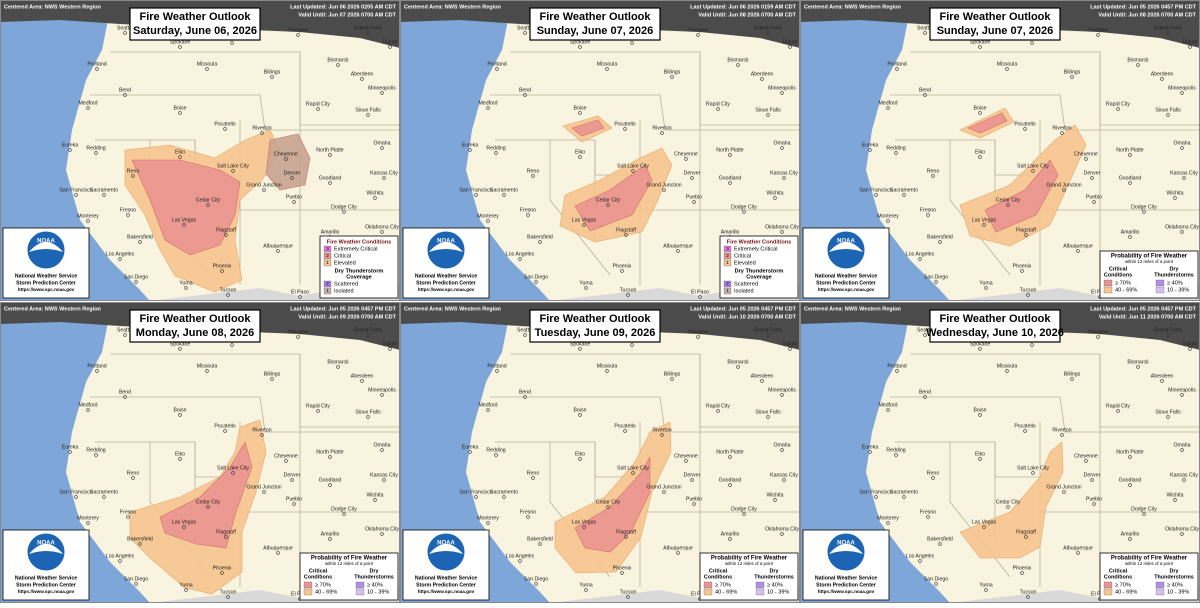  Describe the element at coordinates (888, 216) in the screenshot. I see `city-label: Monterey` at that location.